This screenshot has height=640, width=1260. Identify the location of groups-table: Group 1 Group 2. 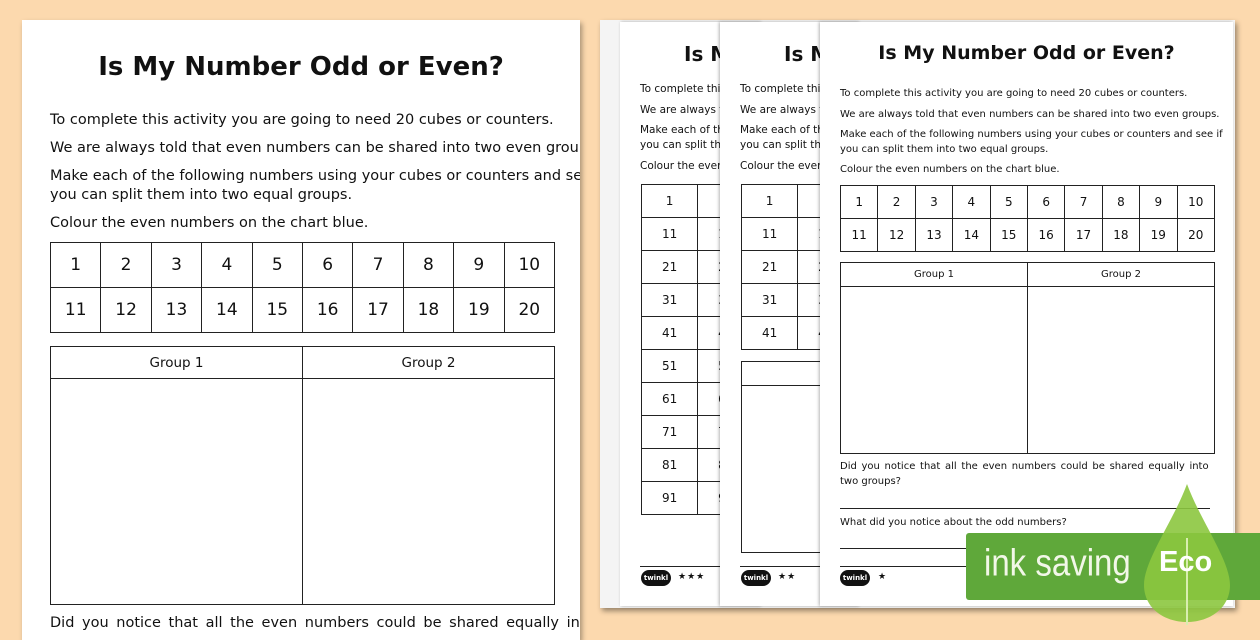
(1027, 358).